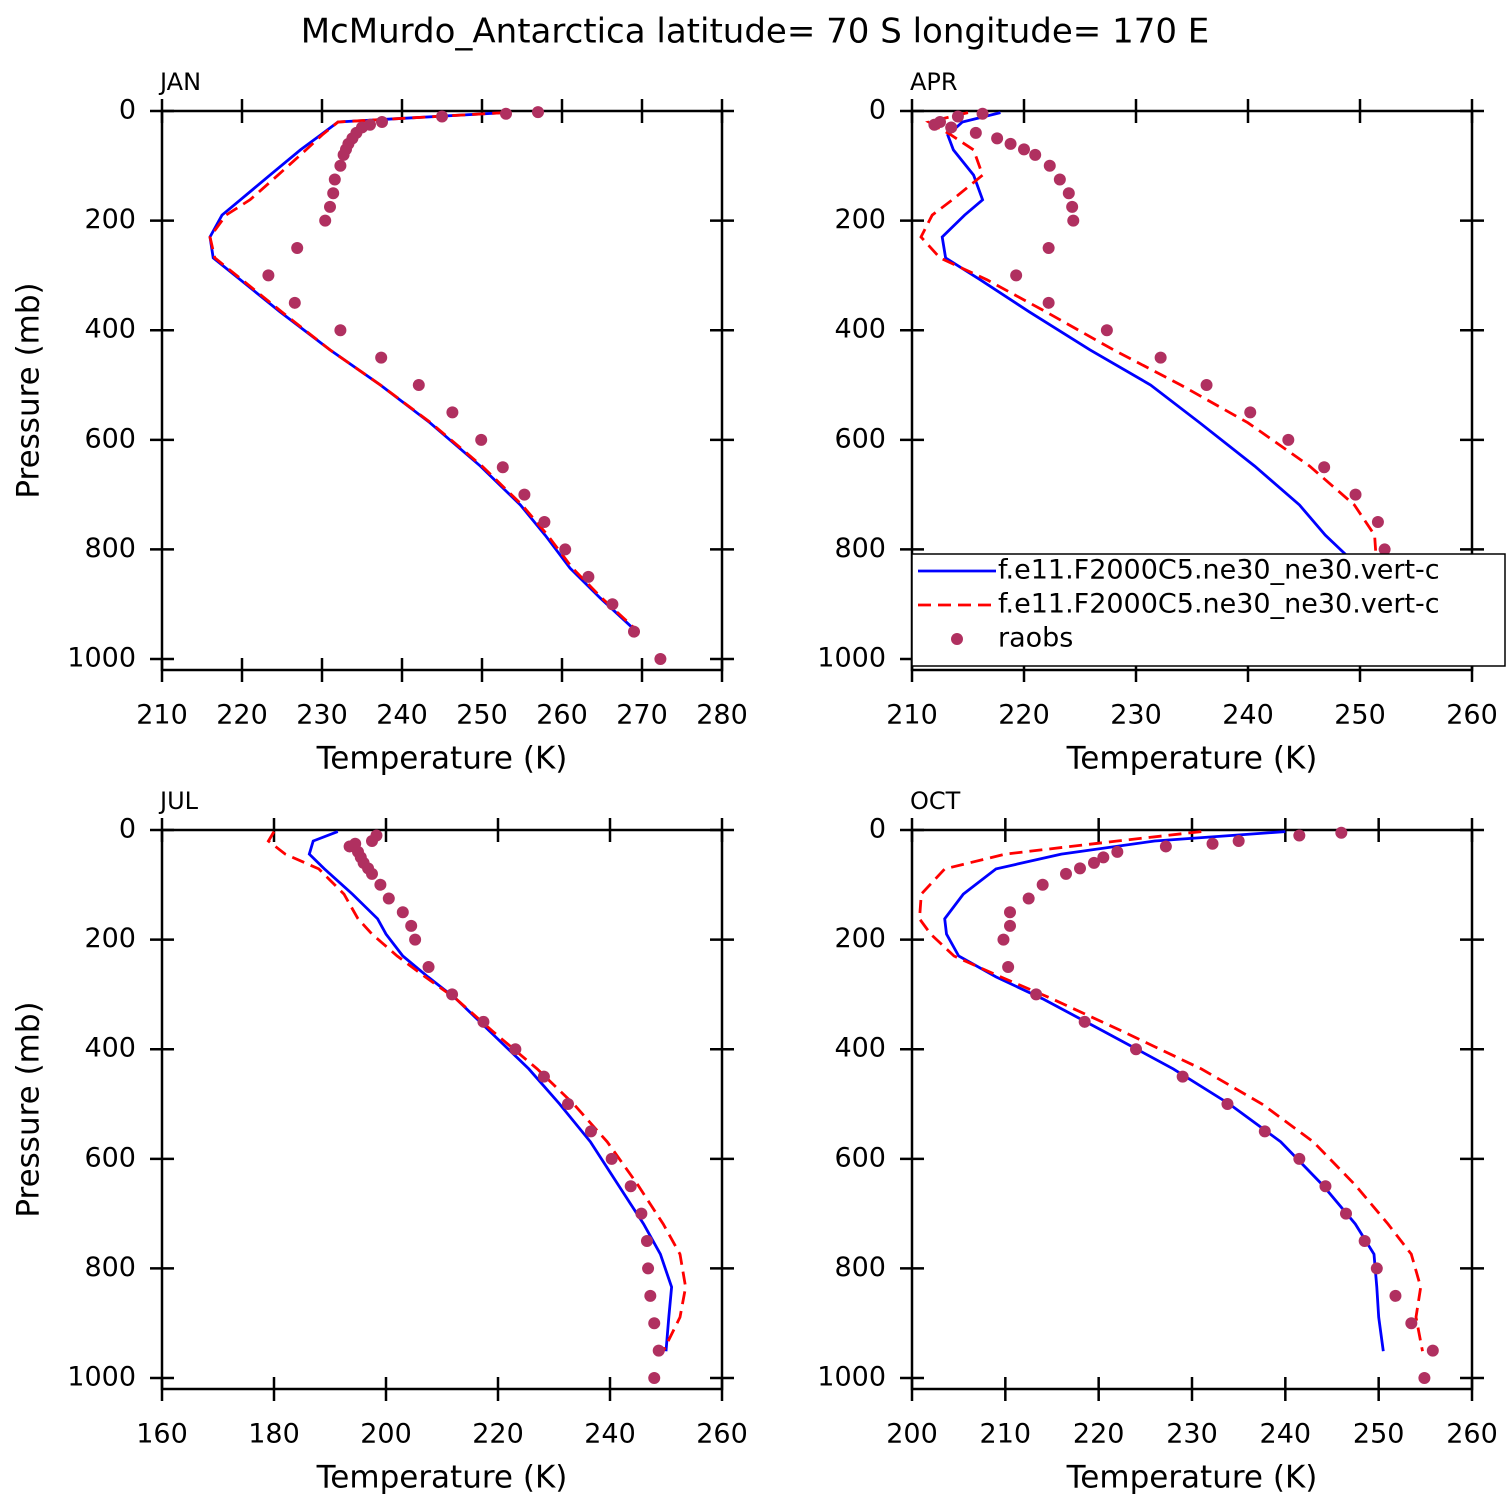 The width and height of the screenshot is (1510, 1510). I want to click on x-tick-label: 280, so click(722, 715).